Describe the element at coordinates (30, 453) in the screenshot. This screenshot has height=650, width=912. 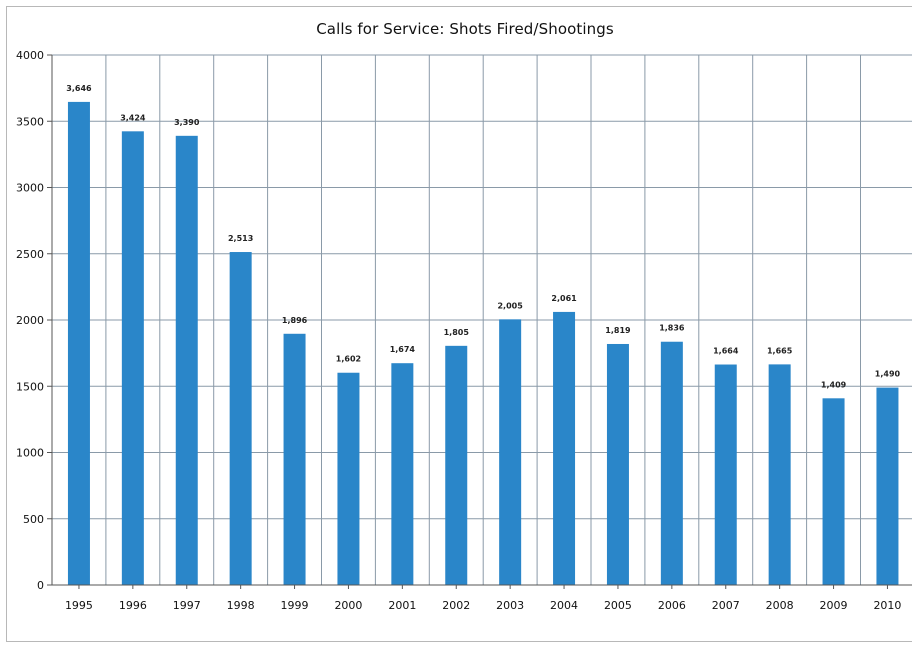
I see `y-tick-label: 1000` at that location.